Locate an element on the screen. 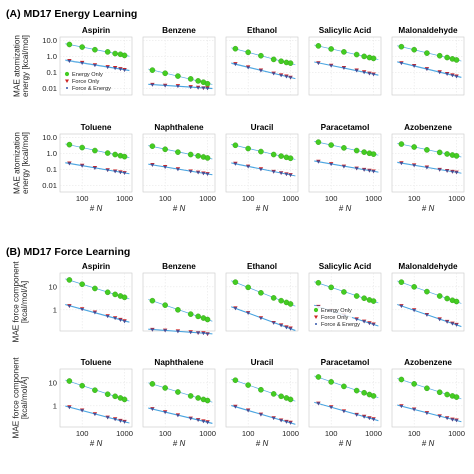 The image size is (474, 474). panel-a-subplot-salicylic-acid: Salicylic Acid is located at coordinates (345, 61).